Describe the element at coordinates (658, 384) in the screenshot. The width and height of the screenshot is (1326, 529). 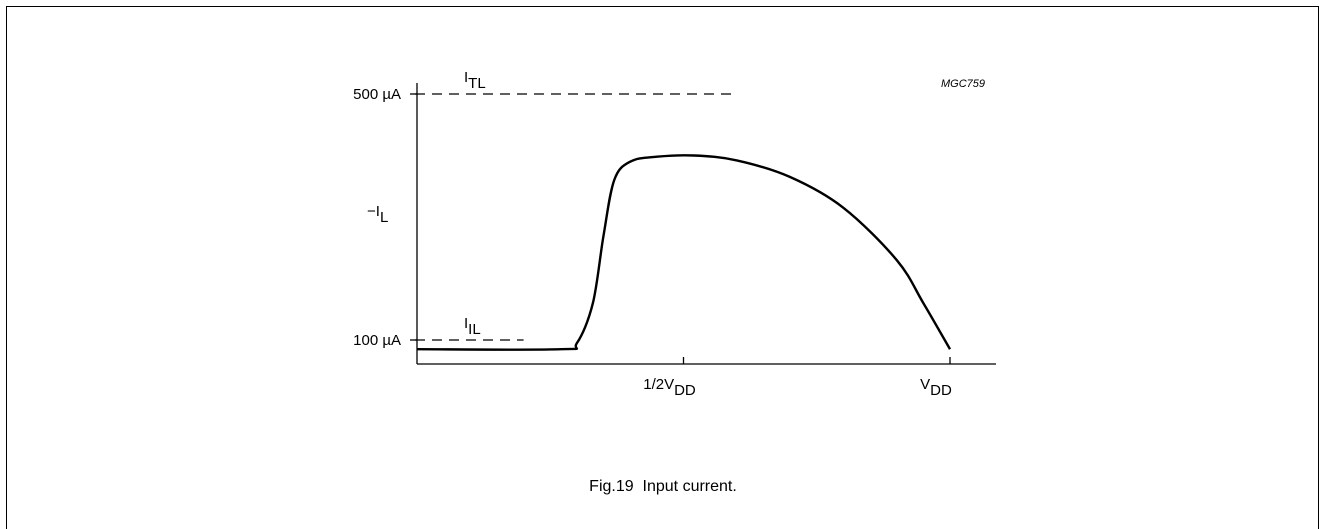
I see `x-tick-label-main: 1/2V` at that location.